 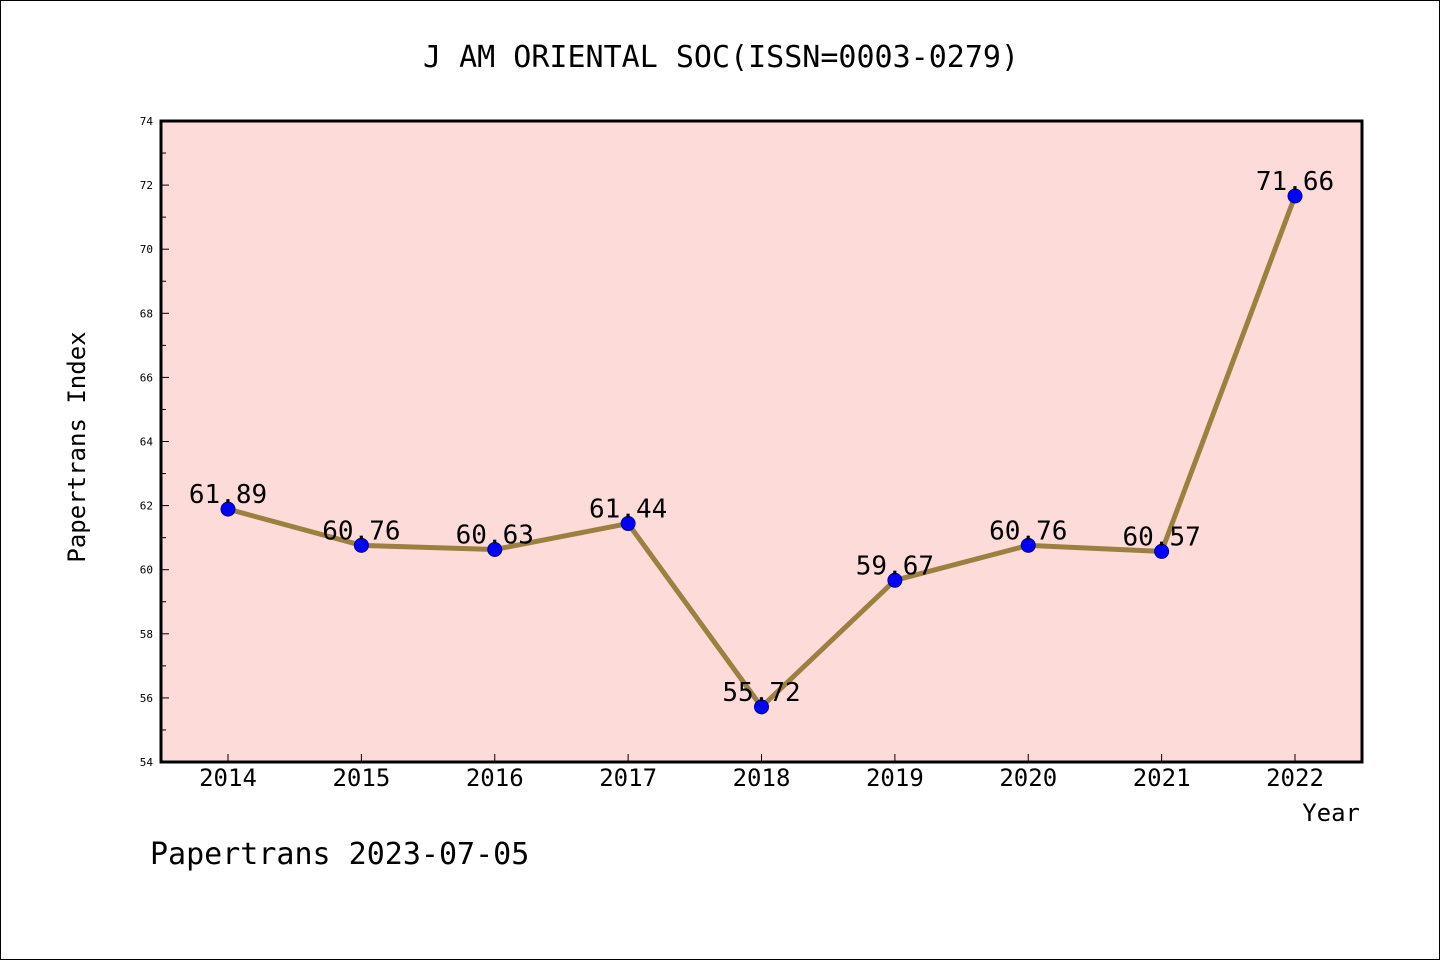 What do you see at coordinates (339, 854) in the screenshot?
I see `footer-source-date: Papertrans 2023-07-05` at bounding box center [339, 854].